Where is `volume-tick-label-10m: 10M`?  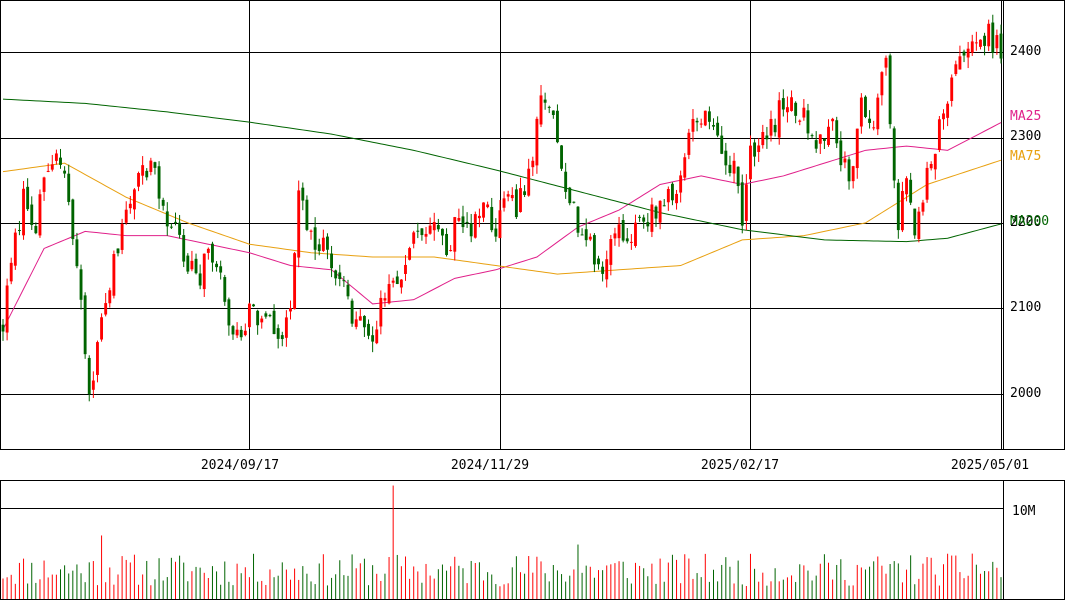
volume-tick-label-10m: 10M is located at coordinates (1024, 511).